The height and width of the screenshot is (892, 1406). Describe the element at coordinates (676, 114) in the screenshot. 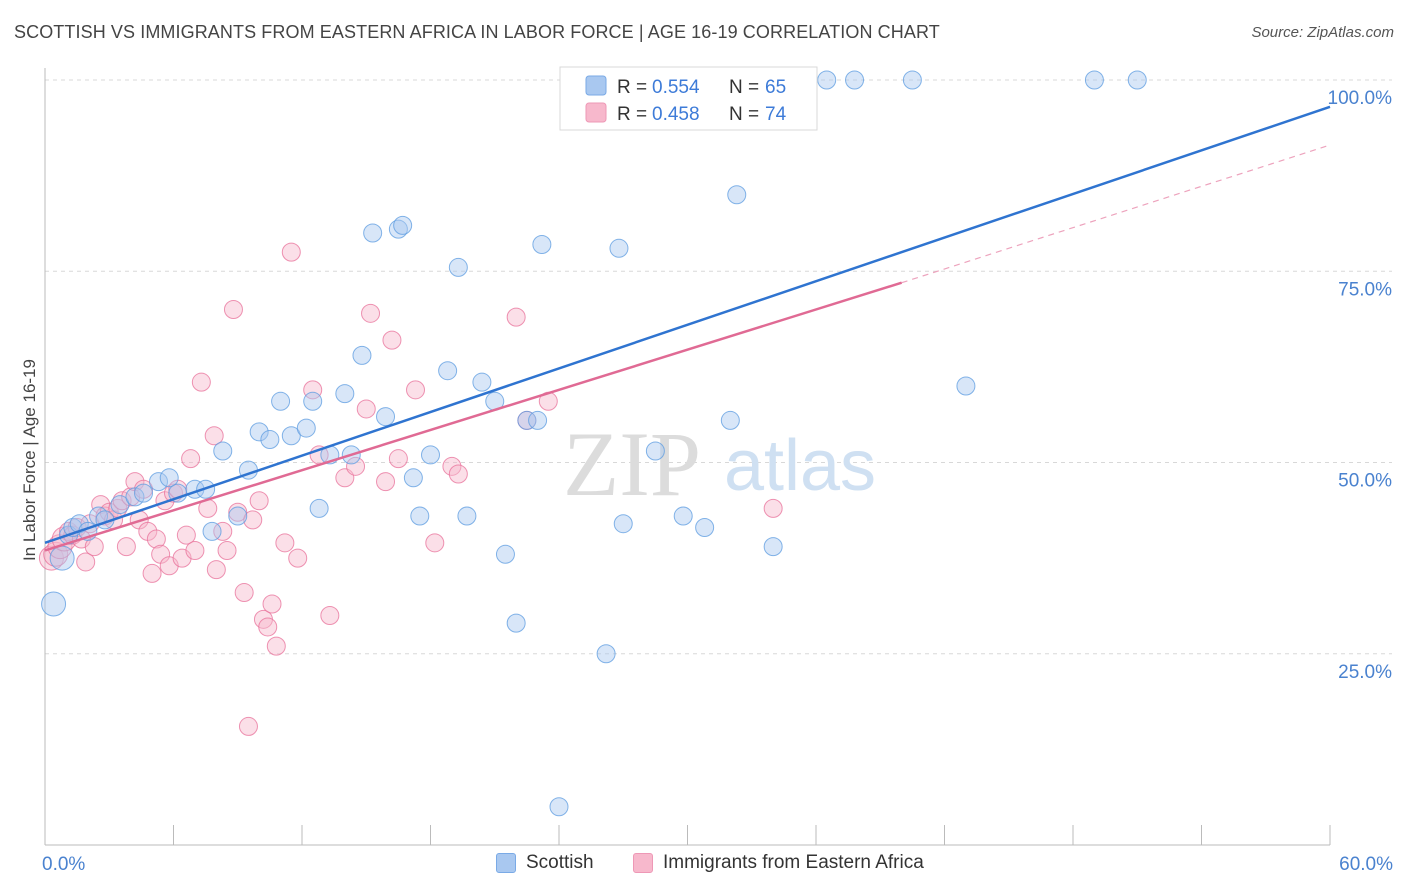

I see `legend-r-value-1: 0.458` at that location.